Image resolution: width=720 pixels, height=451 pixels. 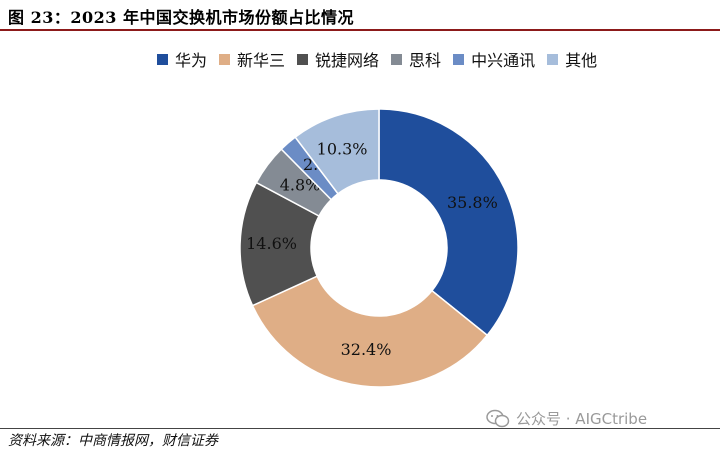 I want to click on watermark: 公众号 · AIGCtribe, so click(x=566, y=418).